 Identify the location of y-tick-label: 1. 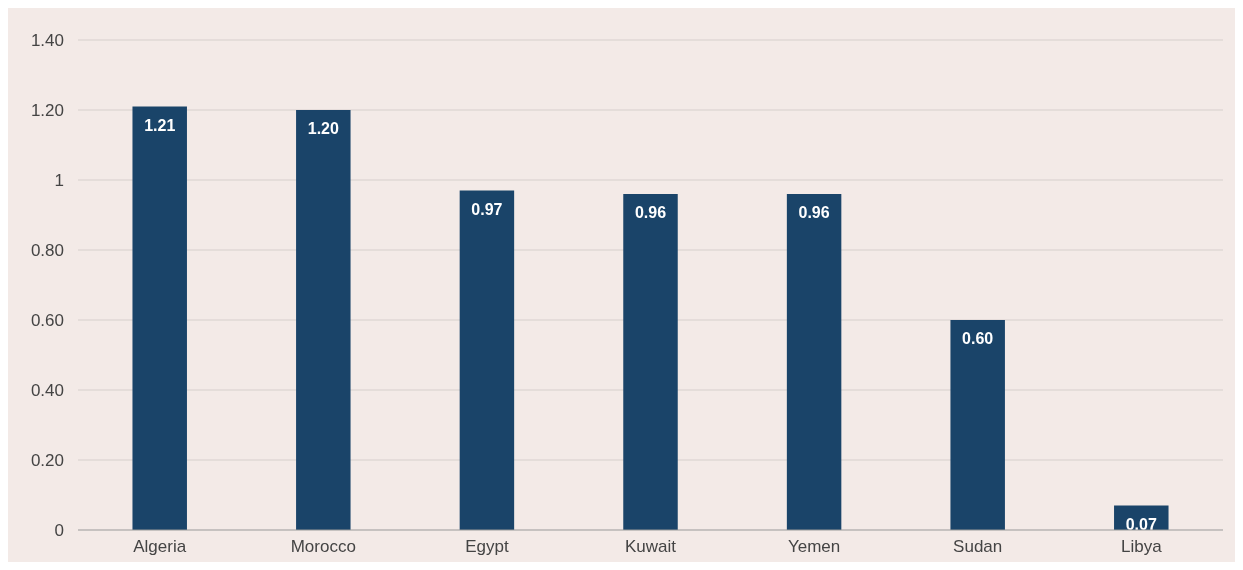
(59, 180).